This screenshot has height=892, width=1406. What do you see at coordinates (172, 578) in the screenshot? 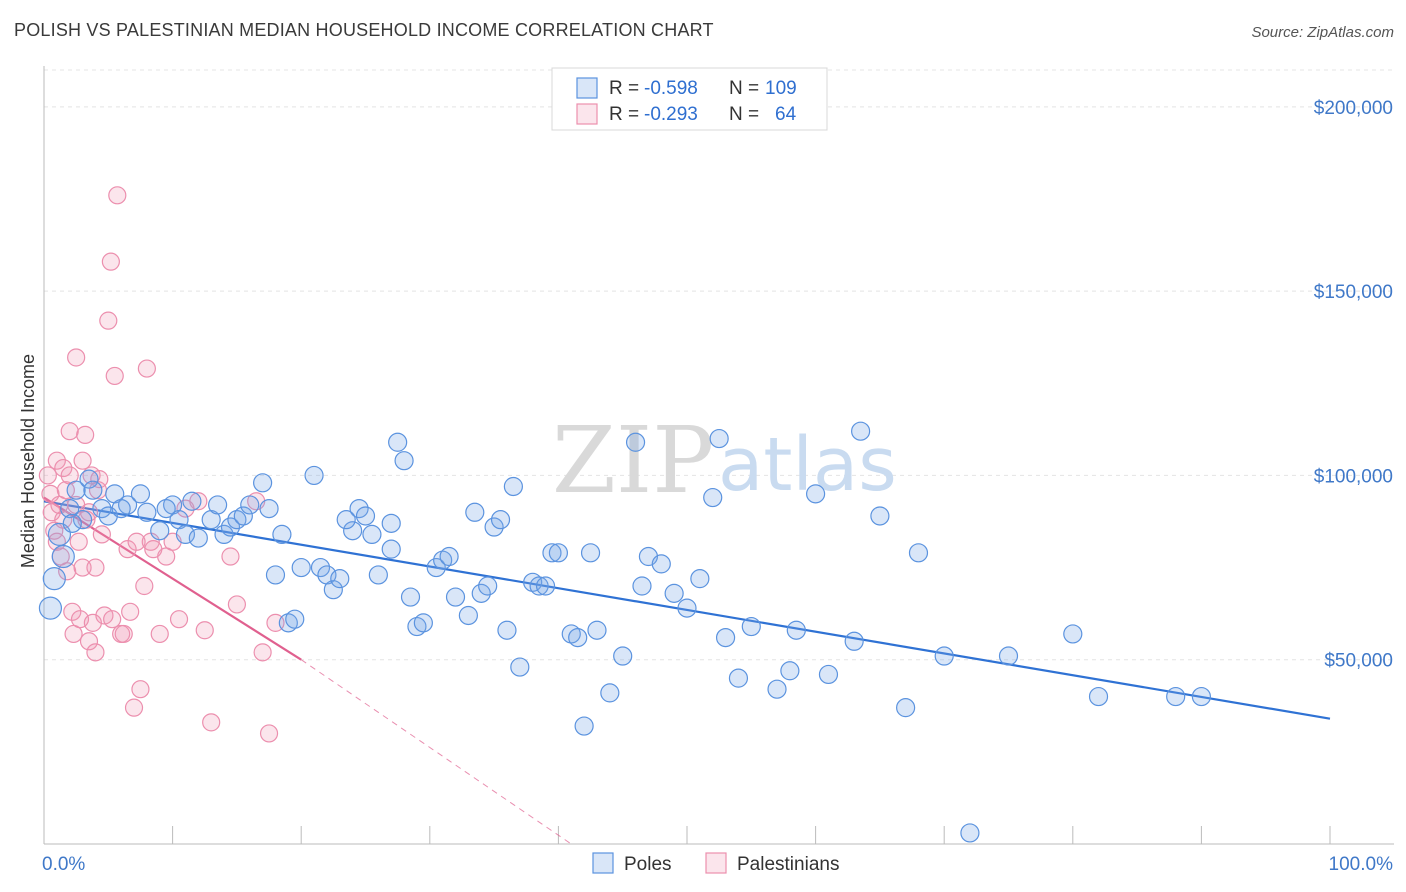
I see `palestinians-trend-line` at bounding box center [172, 578].